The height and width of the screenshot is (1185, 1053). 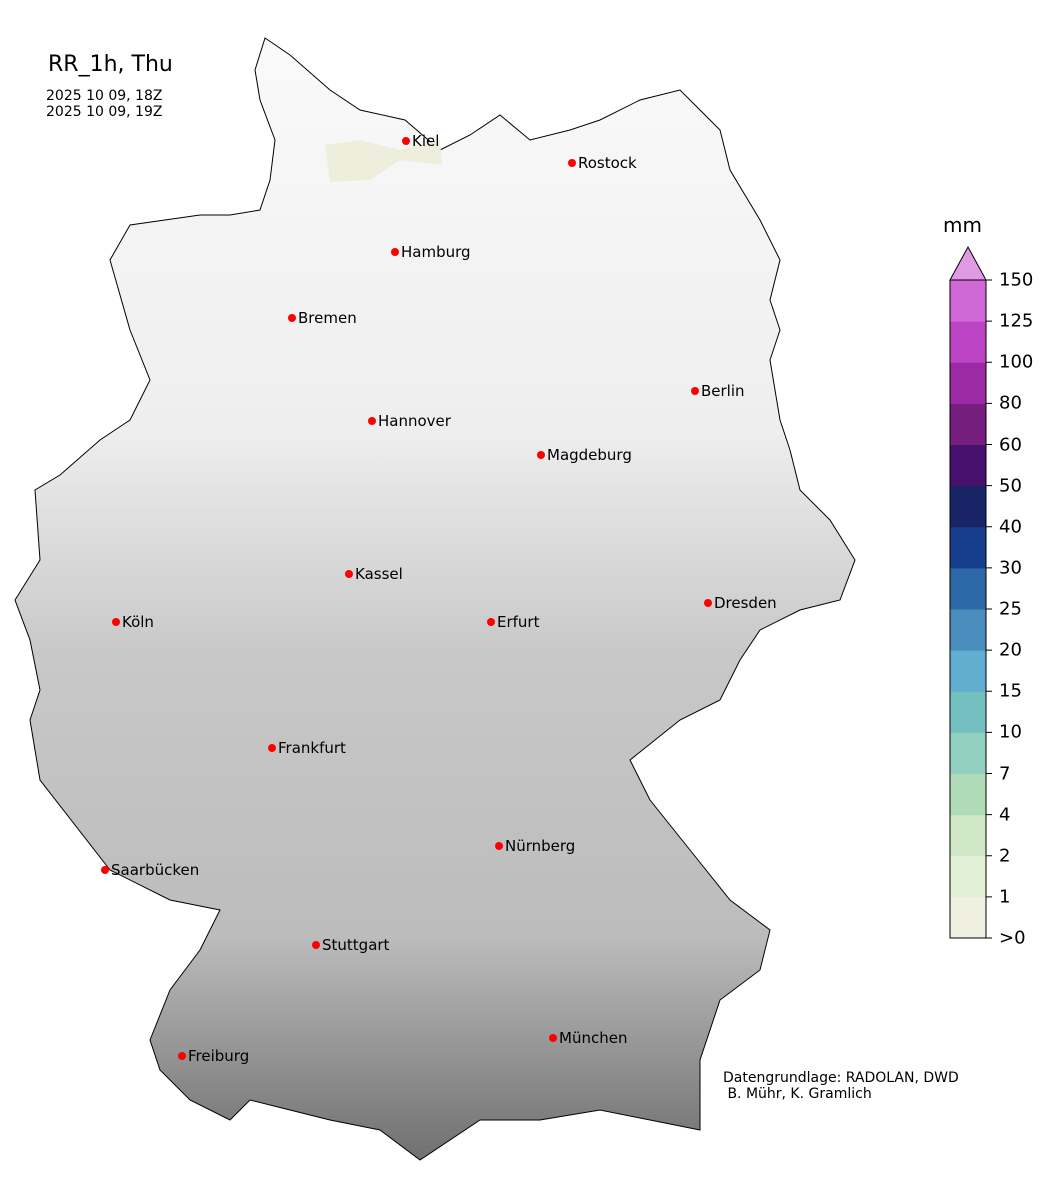 I want to click on colorbar-tick-label: 150, so click(x=1016, y=280).